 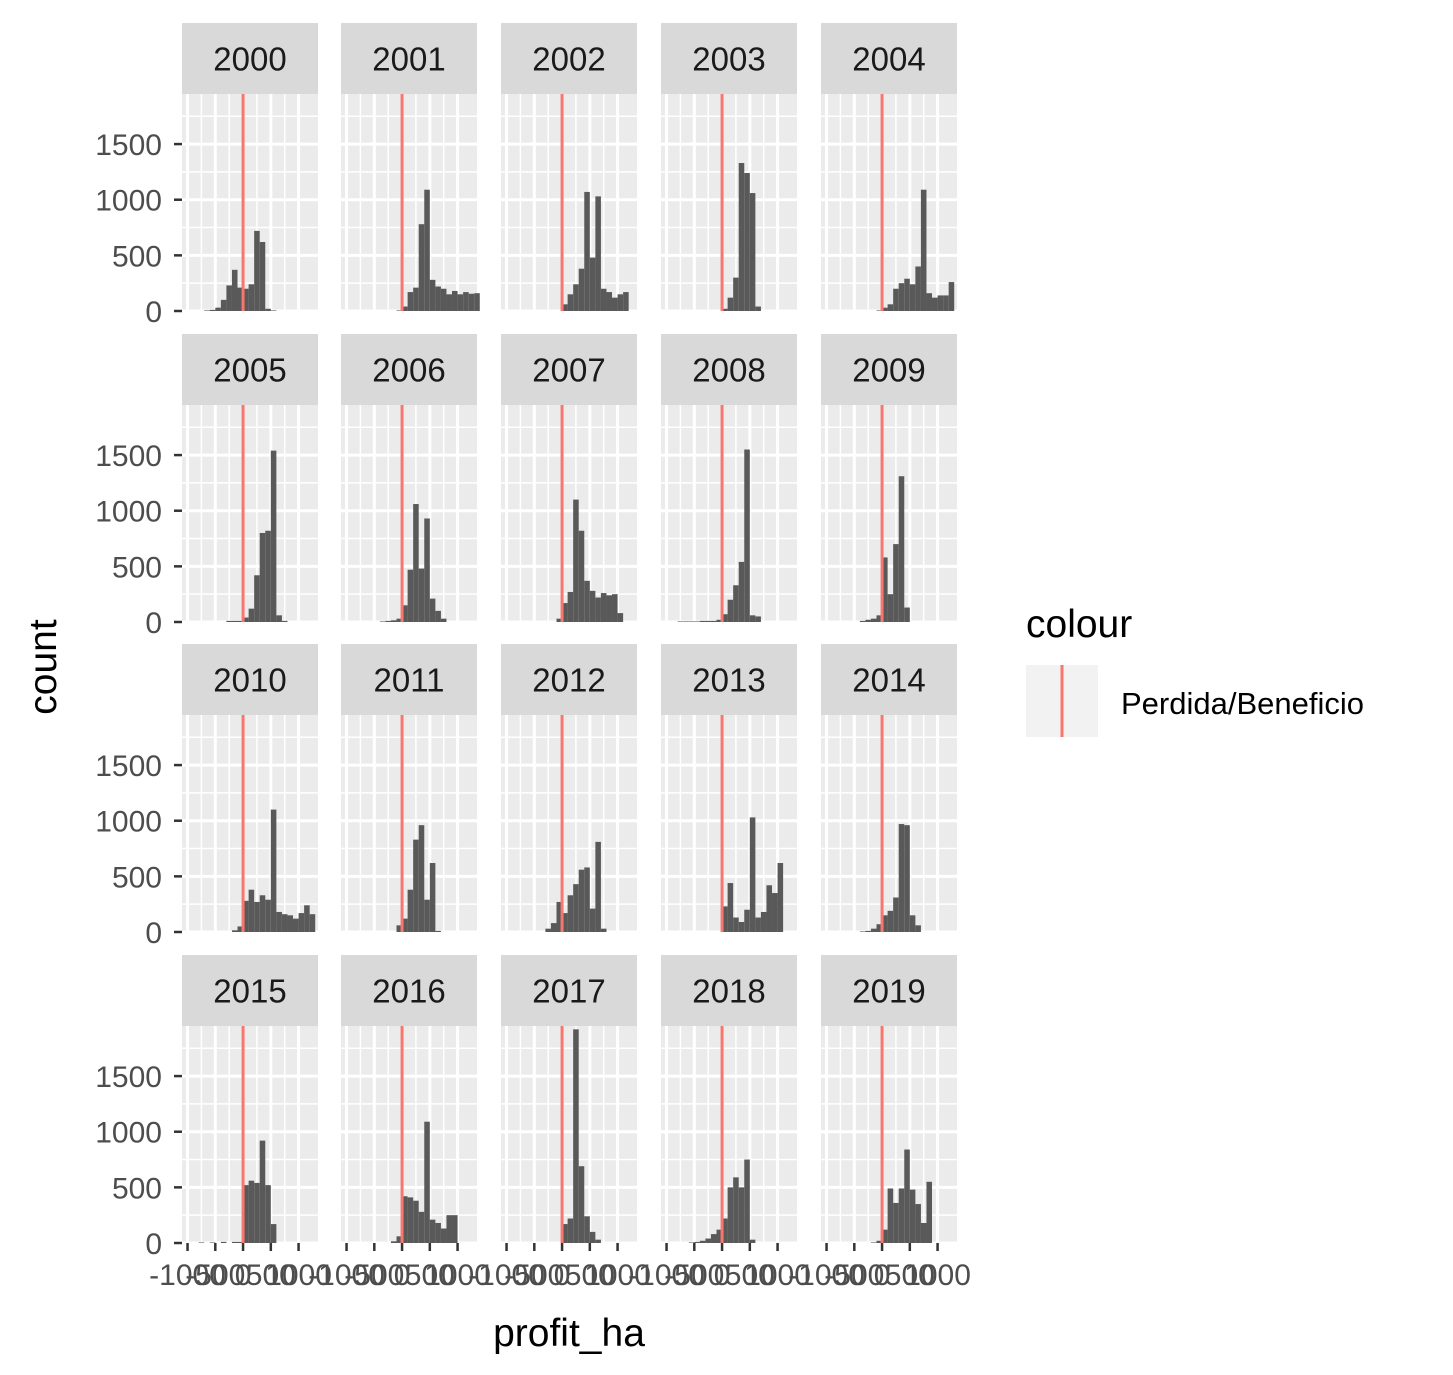 I want to click on y-tick-label: 1000, so click(x=128, y=1133).